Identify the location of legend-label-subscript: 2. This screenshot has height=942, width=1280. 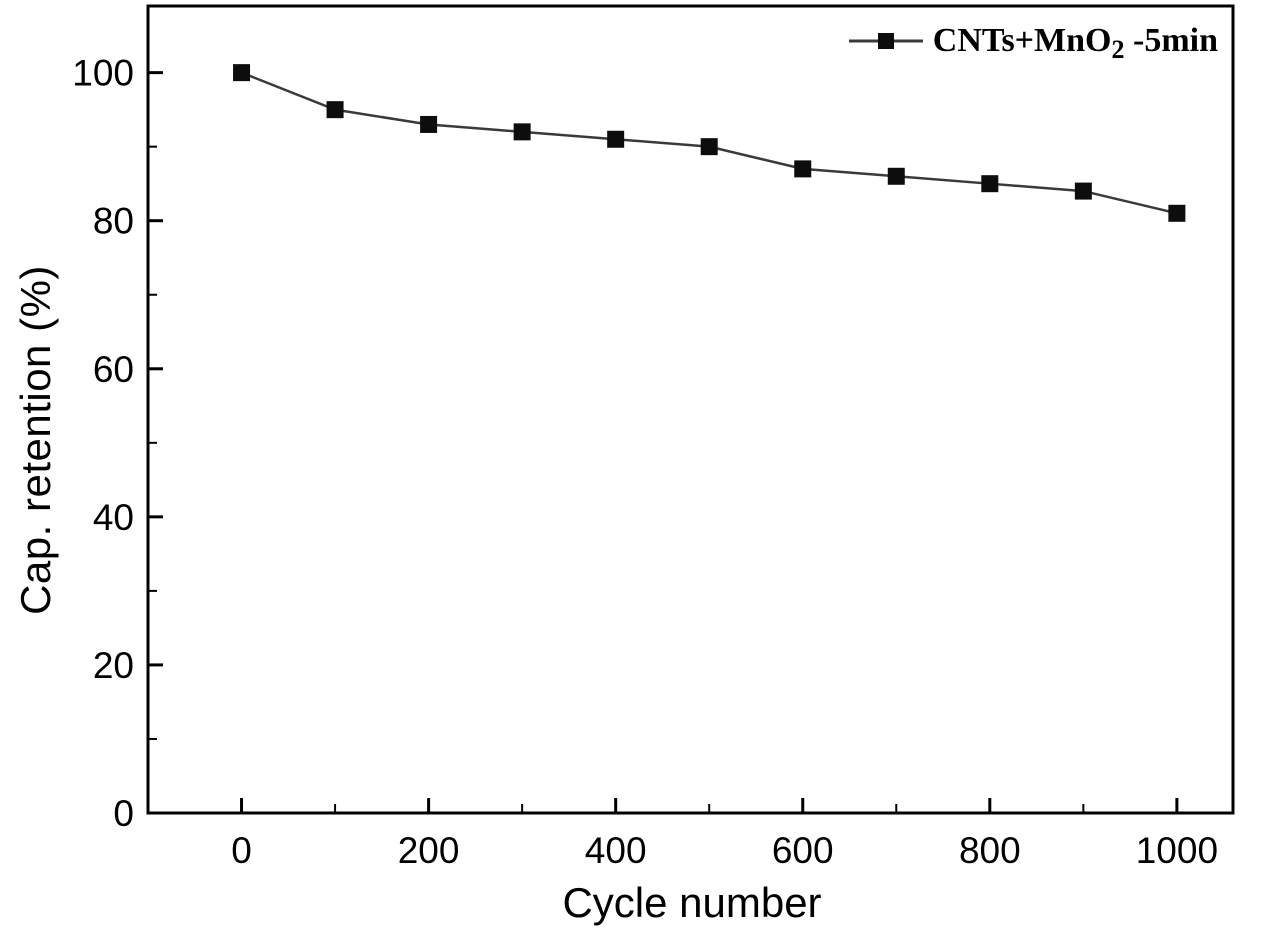
(1118, 49).